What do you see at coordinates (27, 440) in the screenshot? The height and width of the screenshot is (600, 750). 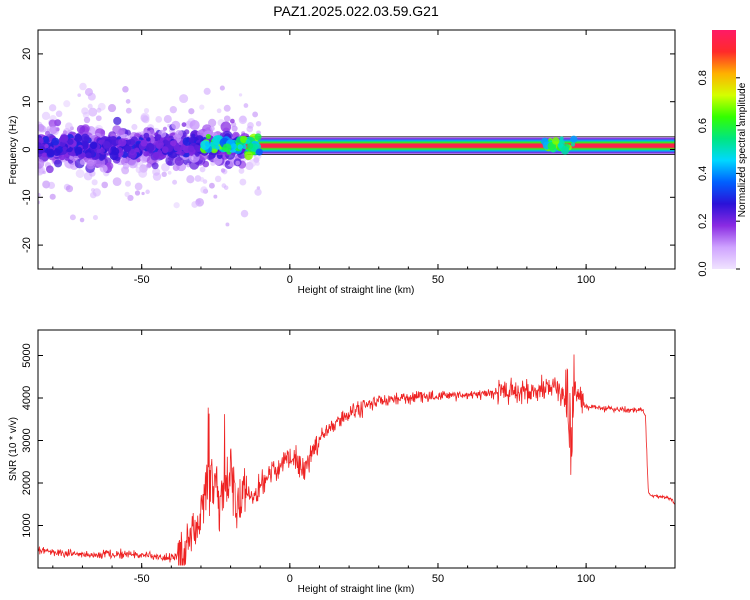 I see `y-tick-label: 3000` at bounding box center [27, 440].